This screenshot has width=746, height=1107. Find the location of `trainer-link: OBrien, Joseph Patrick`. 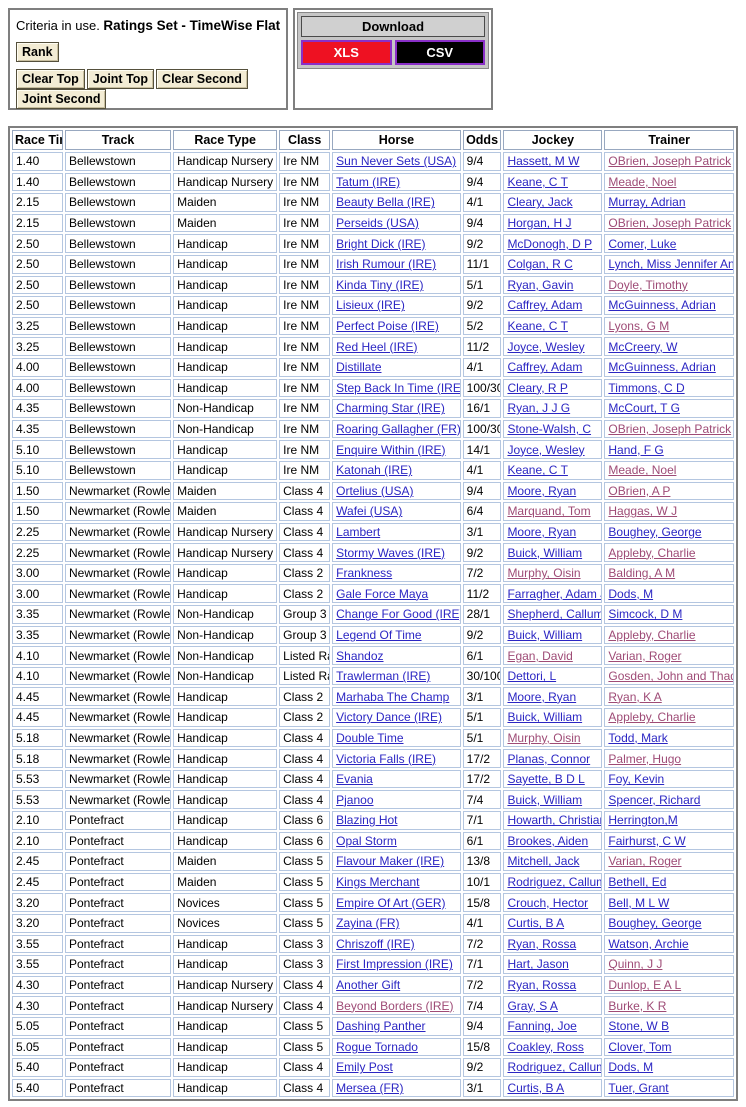

trainer-link: OBrien, Joseph Patrick is located at coordinates (670, 223).